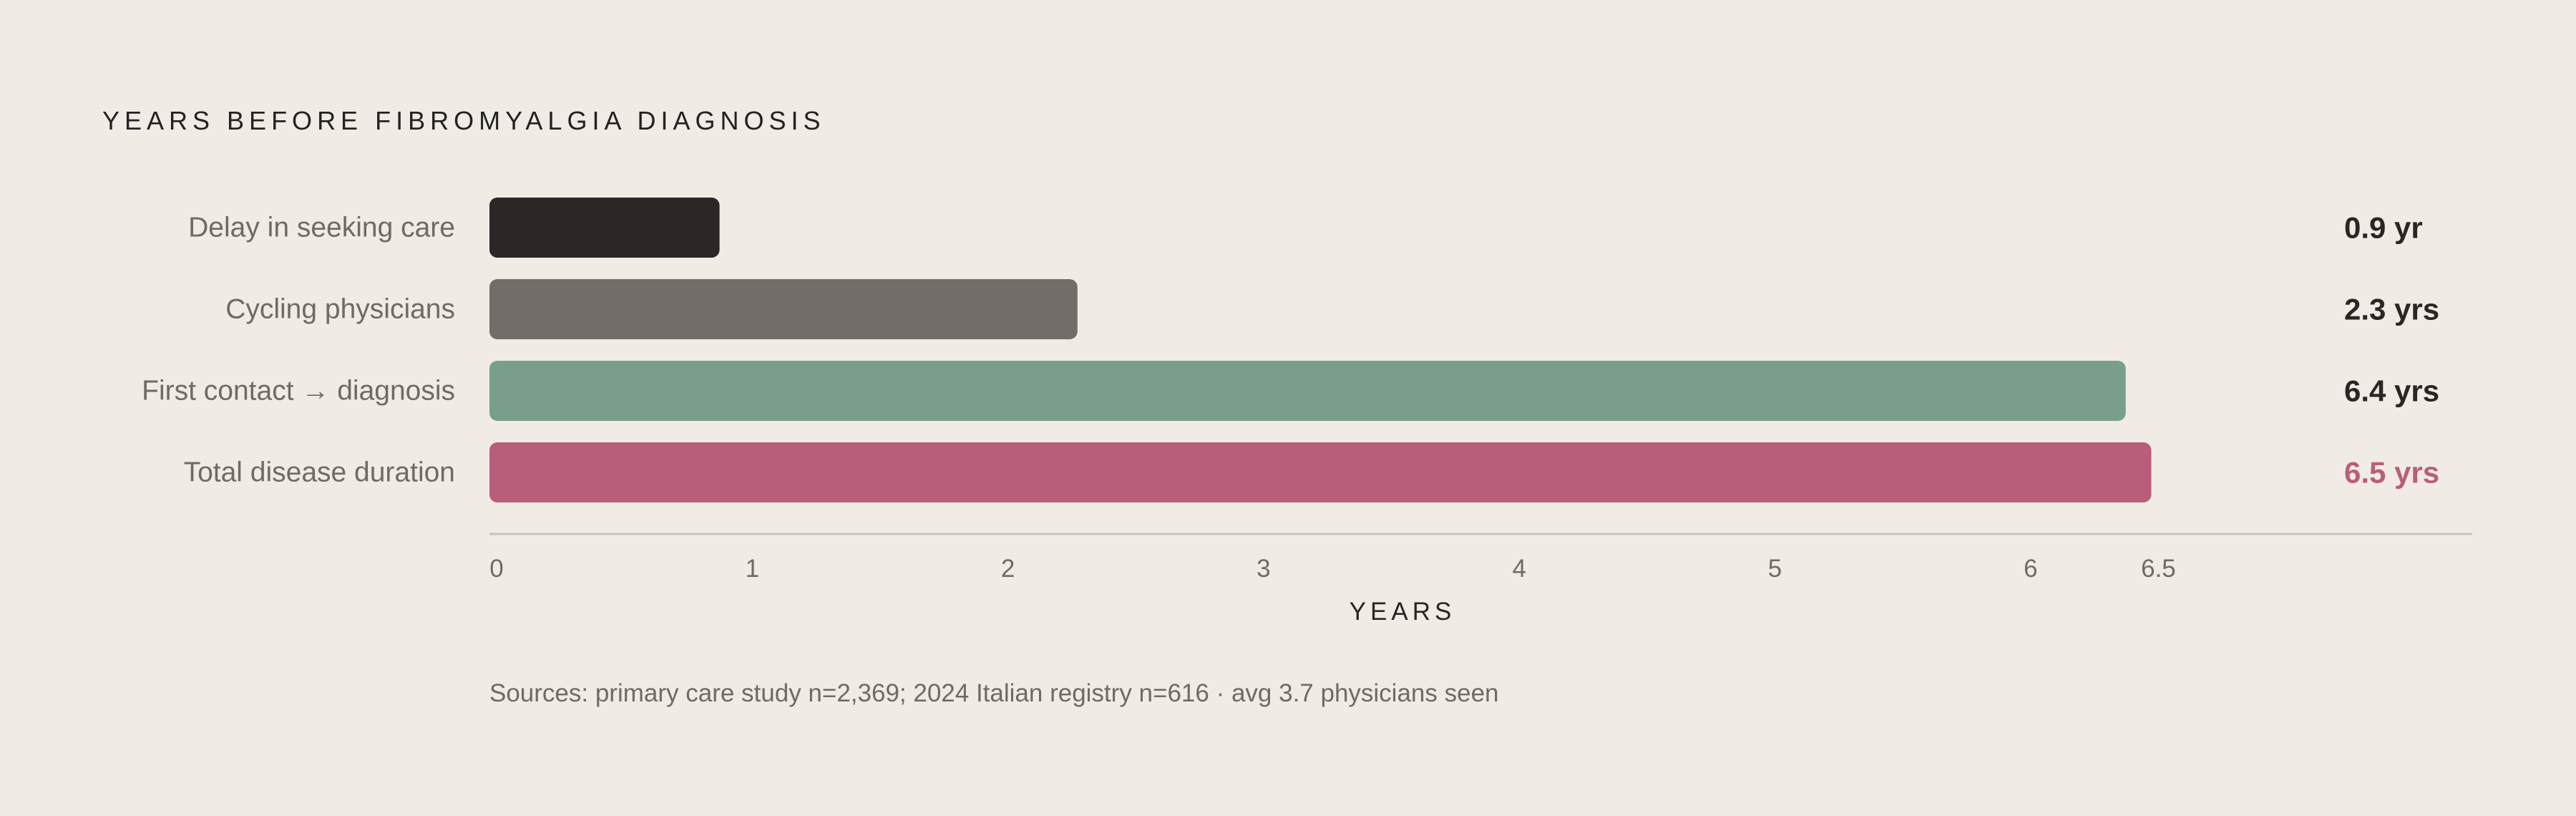 This screenshot has width=2576, height=816. What do you see at coordinates (2158, 569) in the screenshot?
I see `x-tick-label: 6.5` at bounding box center [2158, 569].